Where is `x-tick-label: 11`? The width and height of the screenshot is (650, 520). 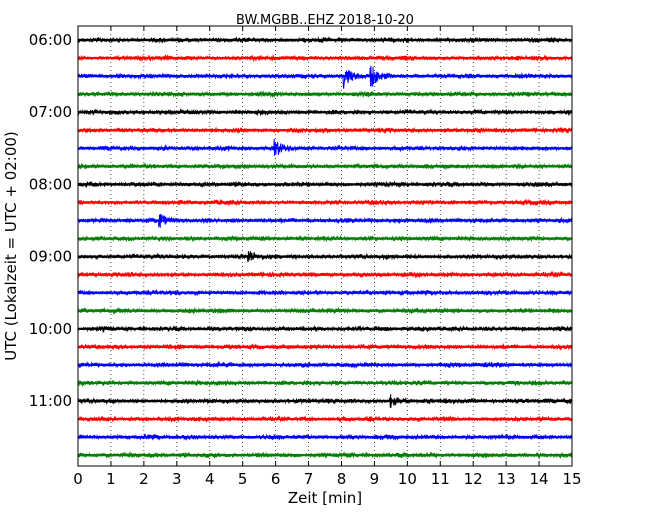
x-tick-label: 11 is located at coordinates (440, 479).